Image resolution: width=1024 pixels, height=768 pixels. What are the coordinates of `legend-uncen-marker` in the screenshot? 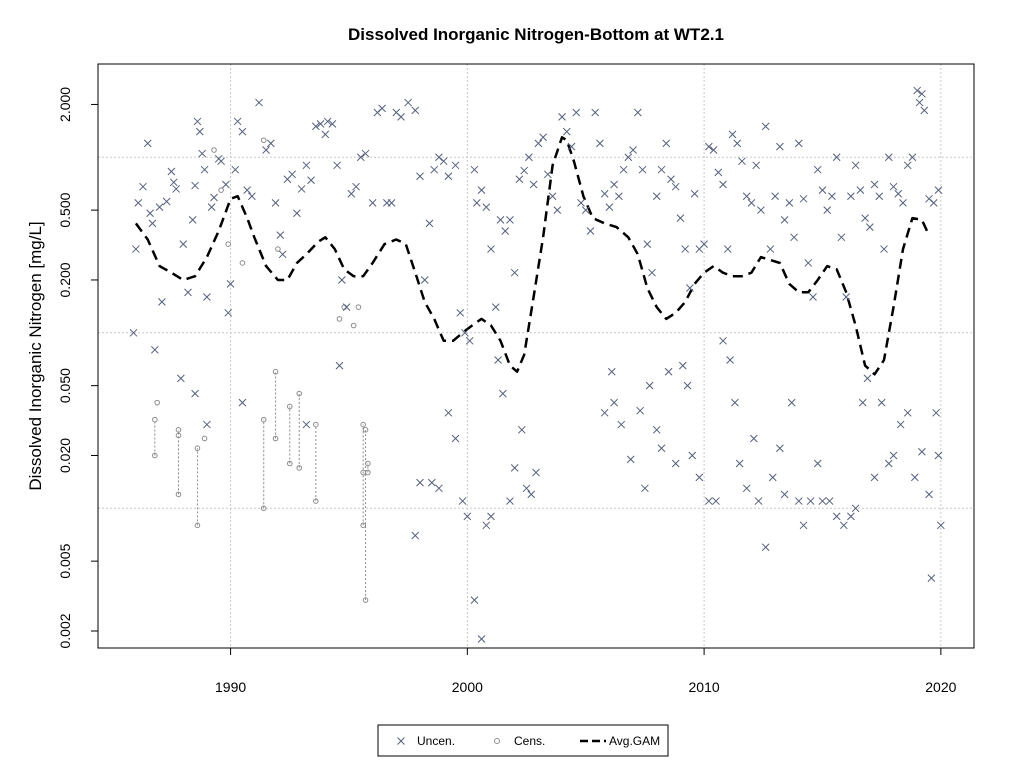 It's located at (401, 741).